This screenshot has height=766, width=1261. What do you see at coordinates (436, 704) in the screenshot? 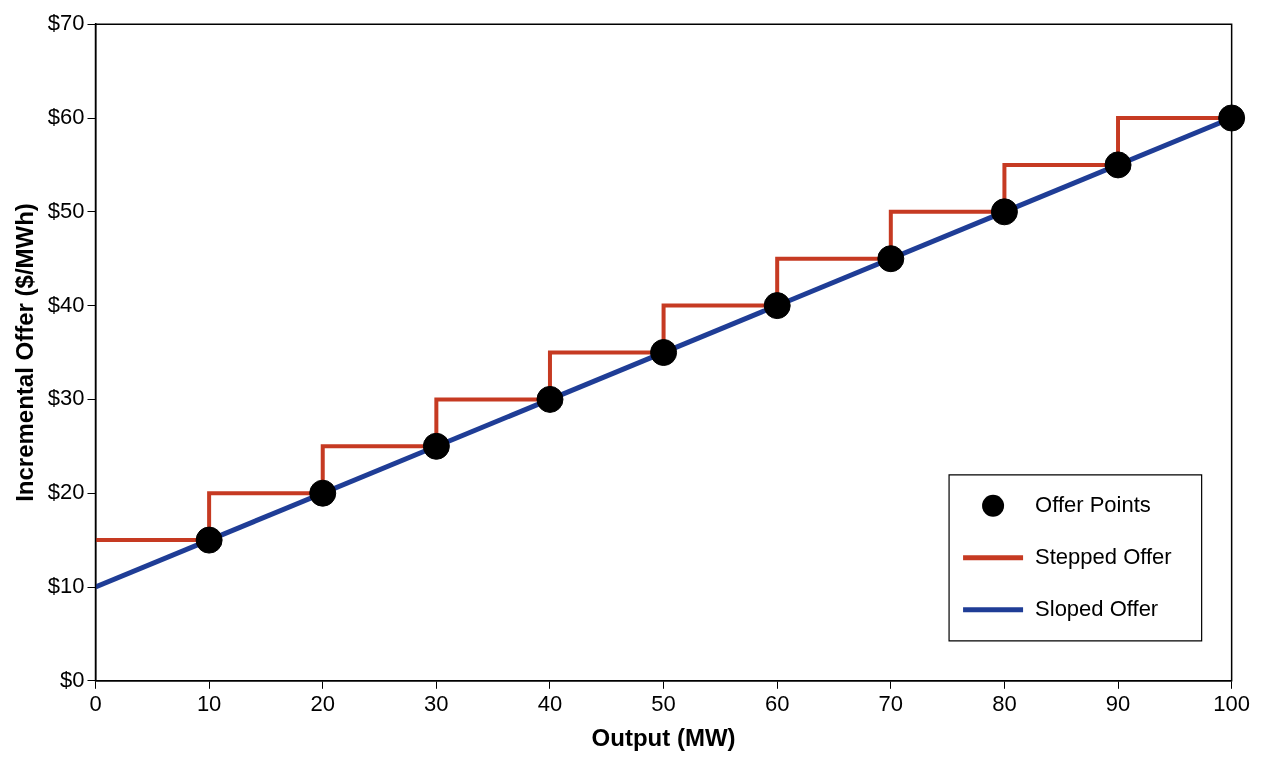
I see `x-tick-label: 30` at bounding box center [436, 704].